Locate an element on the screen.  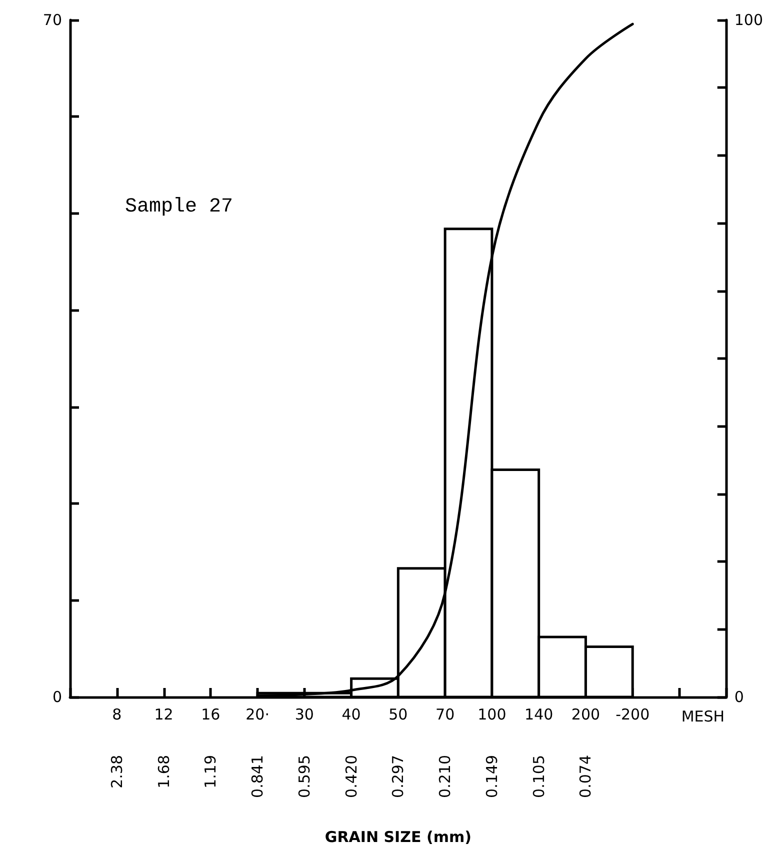
x-axis-title: MESH is located at coordinates (703, 717).